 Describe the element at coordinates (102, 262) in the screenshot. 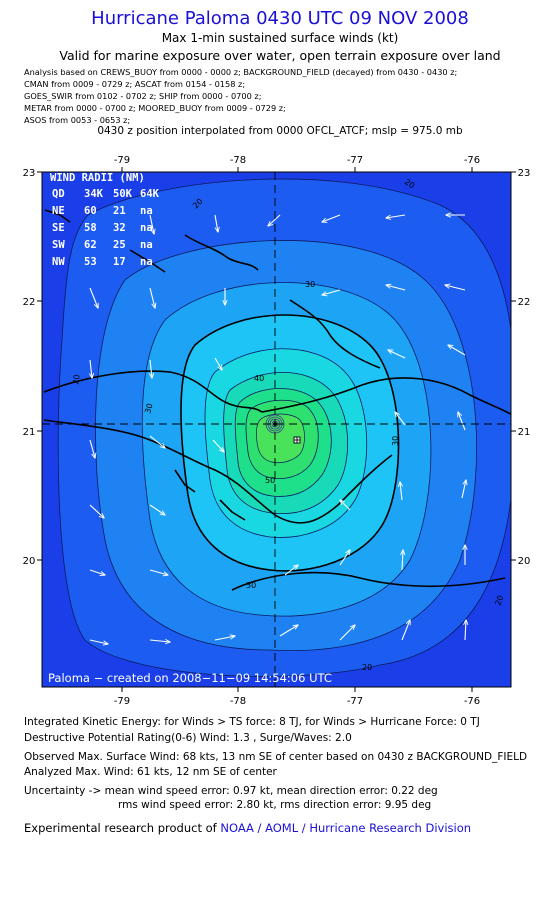

I see `wind-radii-row: NW 53 17 na` at that location.